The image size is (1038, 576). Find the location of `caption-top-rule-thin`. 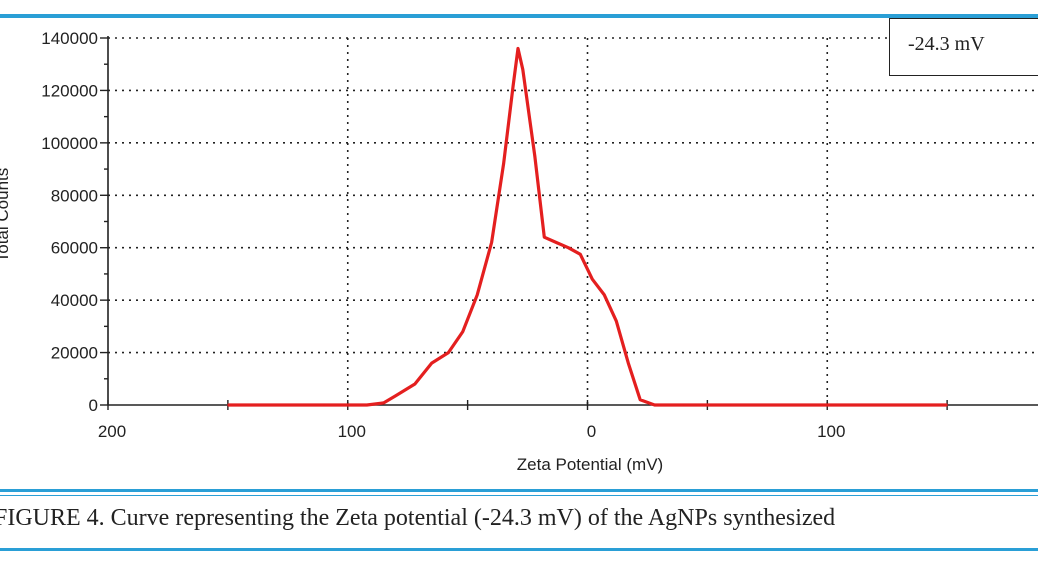

caption-top-rule-thin is located at coordinates (519, 495).